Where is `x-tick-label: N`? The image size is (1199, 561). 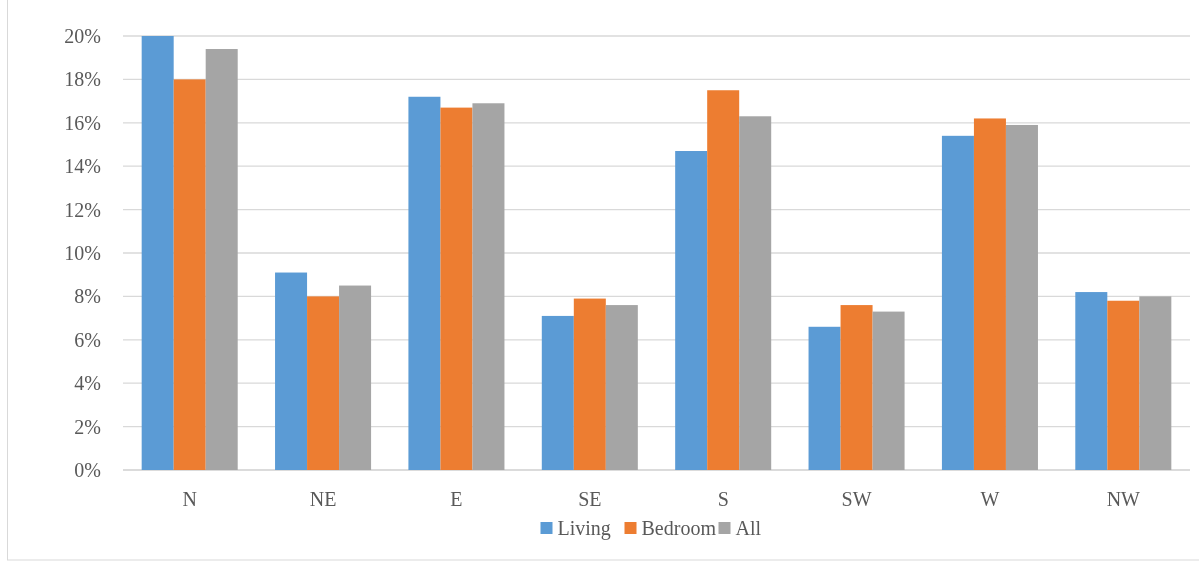
x-tick-label: N is located at coordinates (189, 499).